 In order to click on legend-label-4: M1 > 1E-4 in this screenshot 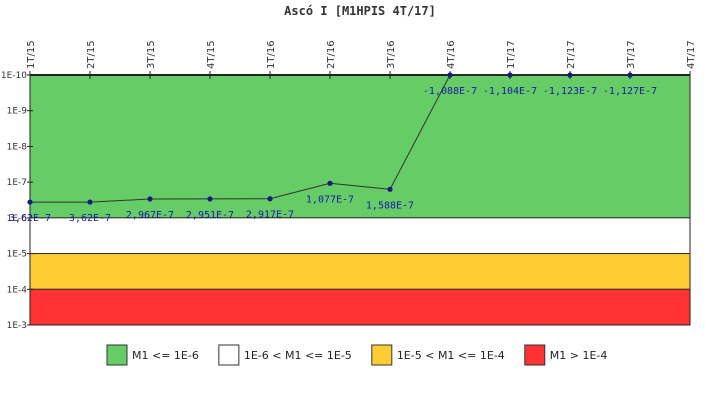, I will do `click(579, 355)`.